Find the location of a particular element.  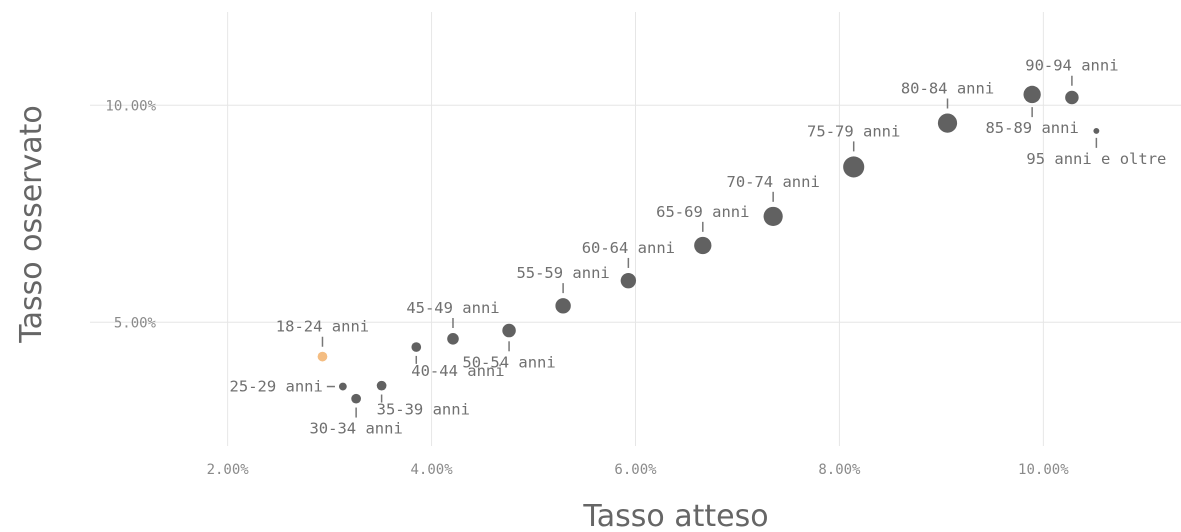

y-axis-title: Tasso osservato is located at coordinates (31, 224).